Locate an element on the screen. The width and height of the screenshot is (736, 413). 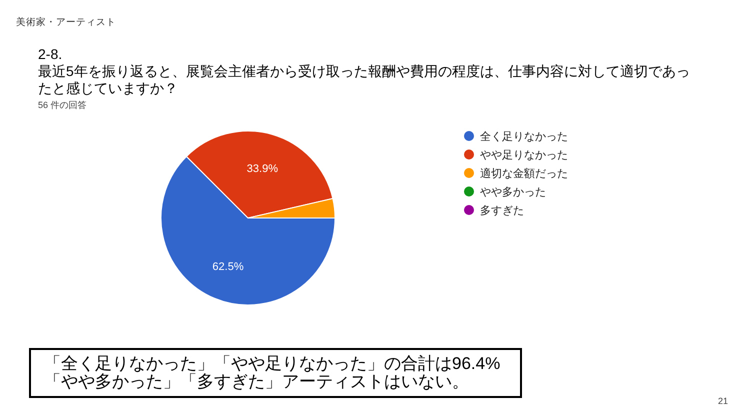
legend-label: やや多かった is located at coordinates (513, 192).